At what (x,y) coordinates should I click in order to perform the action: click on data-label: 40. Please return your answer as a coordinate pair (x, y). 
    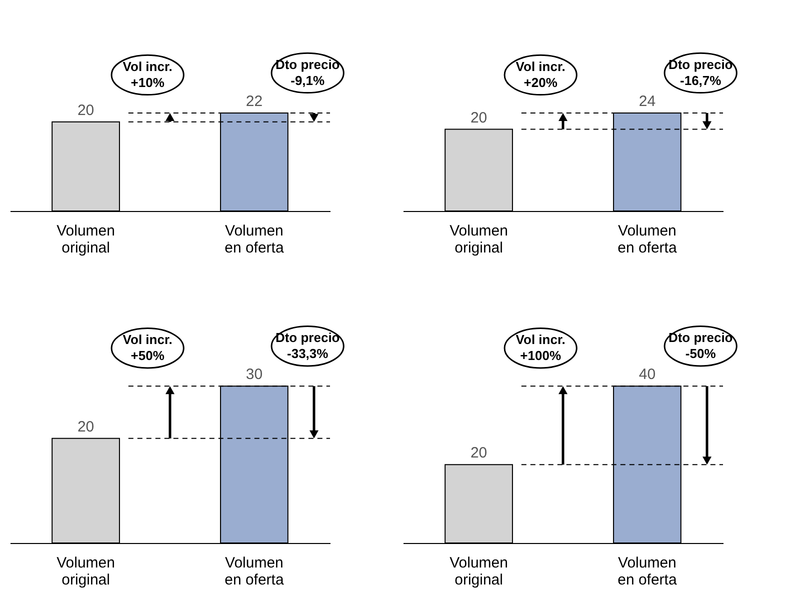
    Looking at the image, I should click on (647, 375).